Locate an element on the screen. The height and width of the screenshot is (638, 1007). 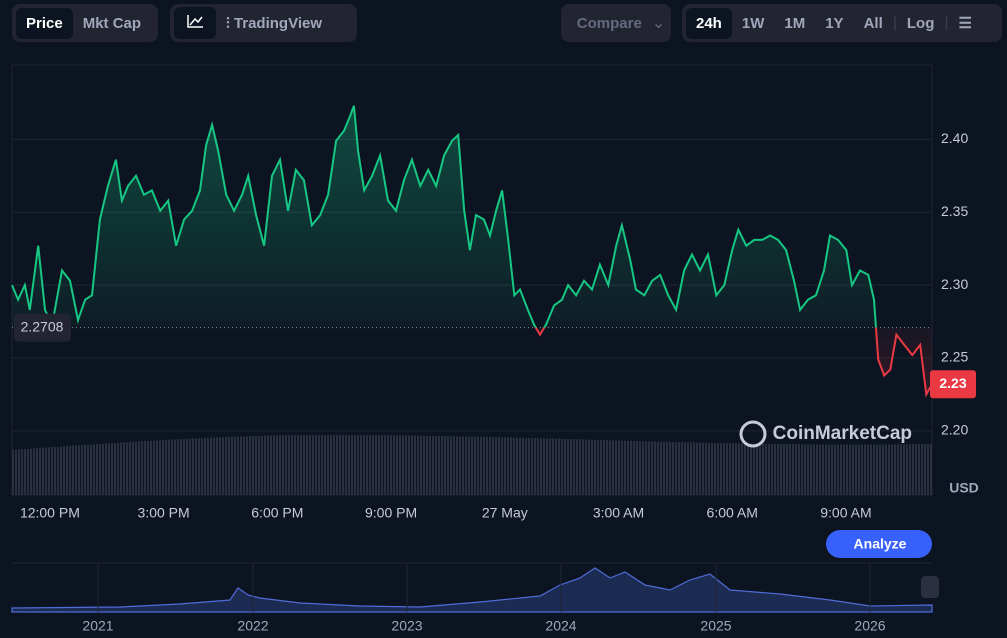
tradingview-button: ⫶ TradingView is located at coordinates (274, 23).